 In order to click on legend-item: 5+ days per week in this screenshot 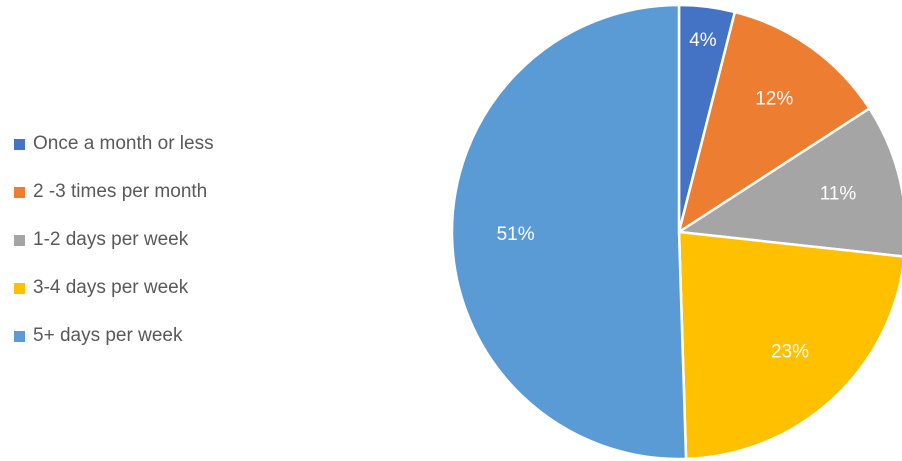, I will do `click(164, 336)`.